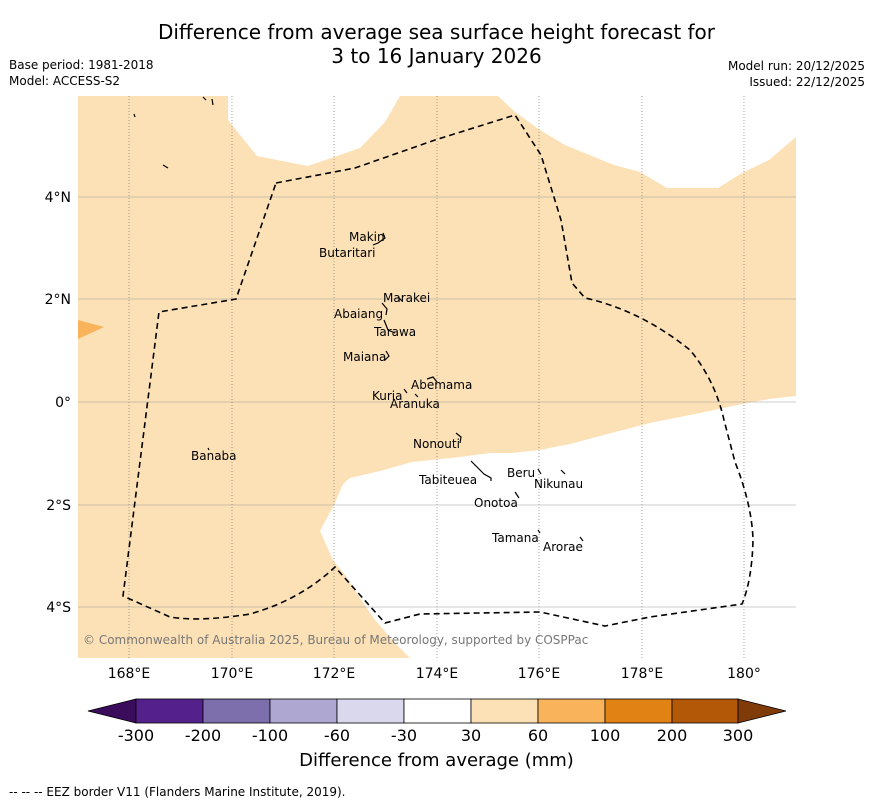 This screenshot has height=804, width=873. Describe the element at coordinates (563, 547) in the screenshot. I see `place-label: Arorae` at that location.